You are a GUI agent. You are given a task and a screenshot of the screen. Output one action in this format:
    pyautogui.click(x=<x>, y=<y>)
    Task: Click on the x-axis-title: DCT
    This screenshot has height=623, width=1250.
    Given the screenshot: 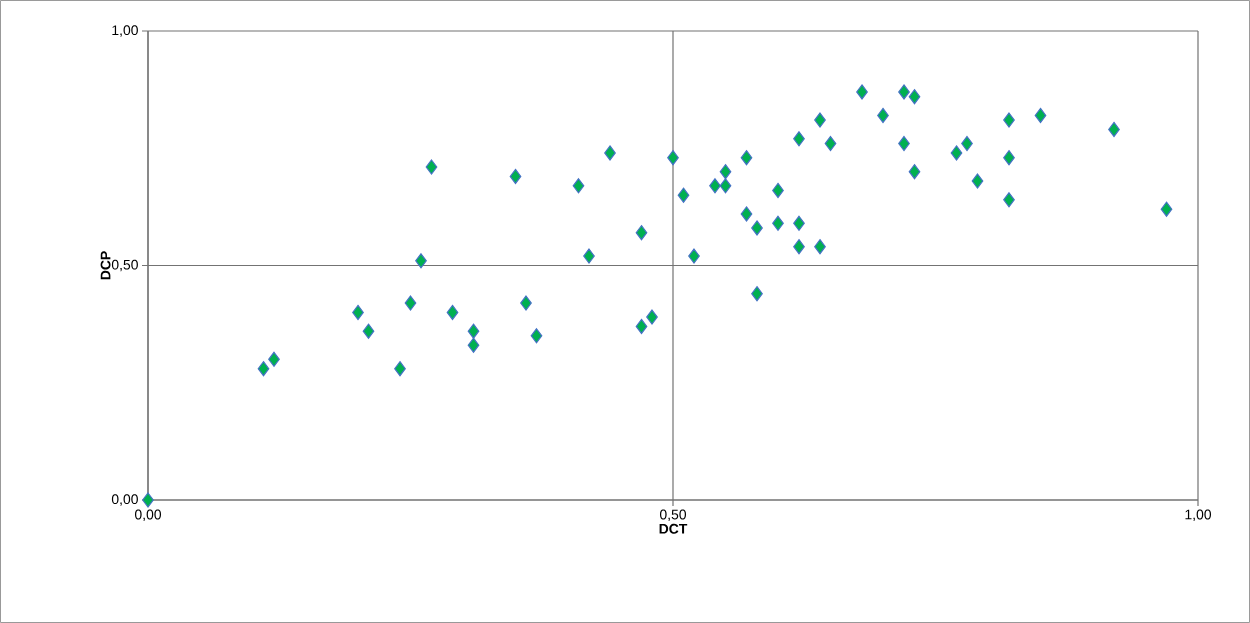 What is the action you would take?
    pyautogui.click(x=673, y=528)
    